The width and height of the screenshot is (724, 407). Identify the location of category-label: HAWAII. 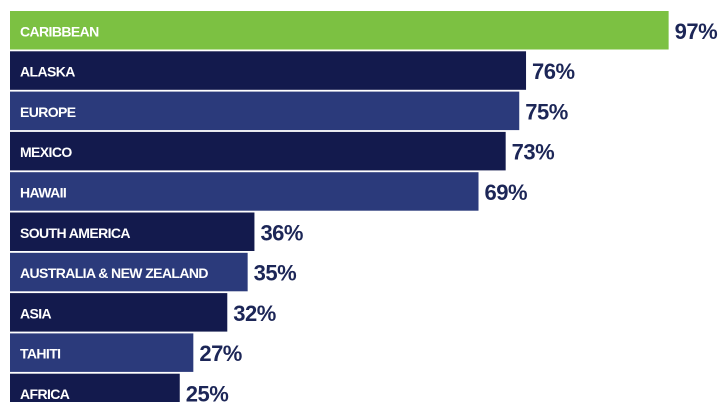
(43, 192).